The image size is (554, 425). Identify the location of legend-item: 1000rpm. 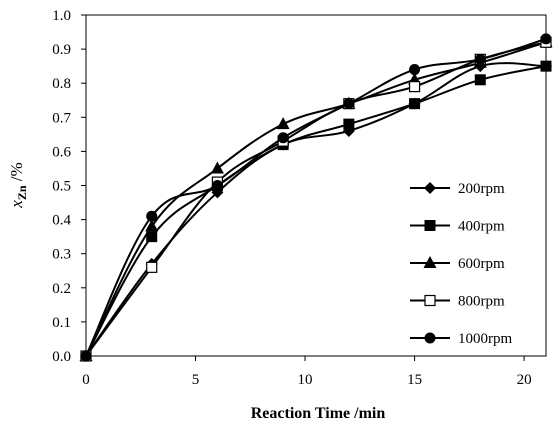
(461, 339).